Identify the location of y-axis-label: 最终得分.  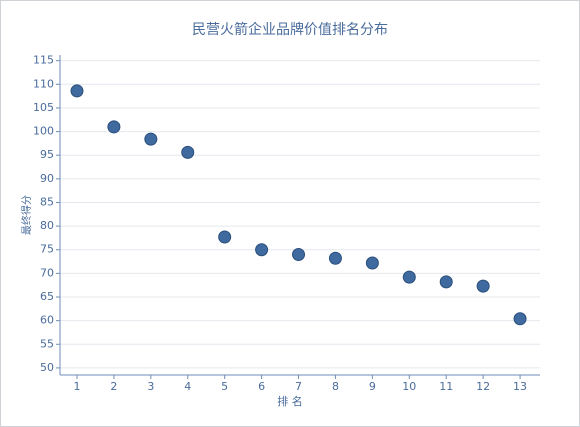
(26, 215).